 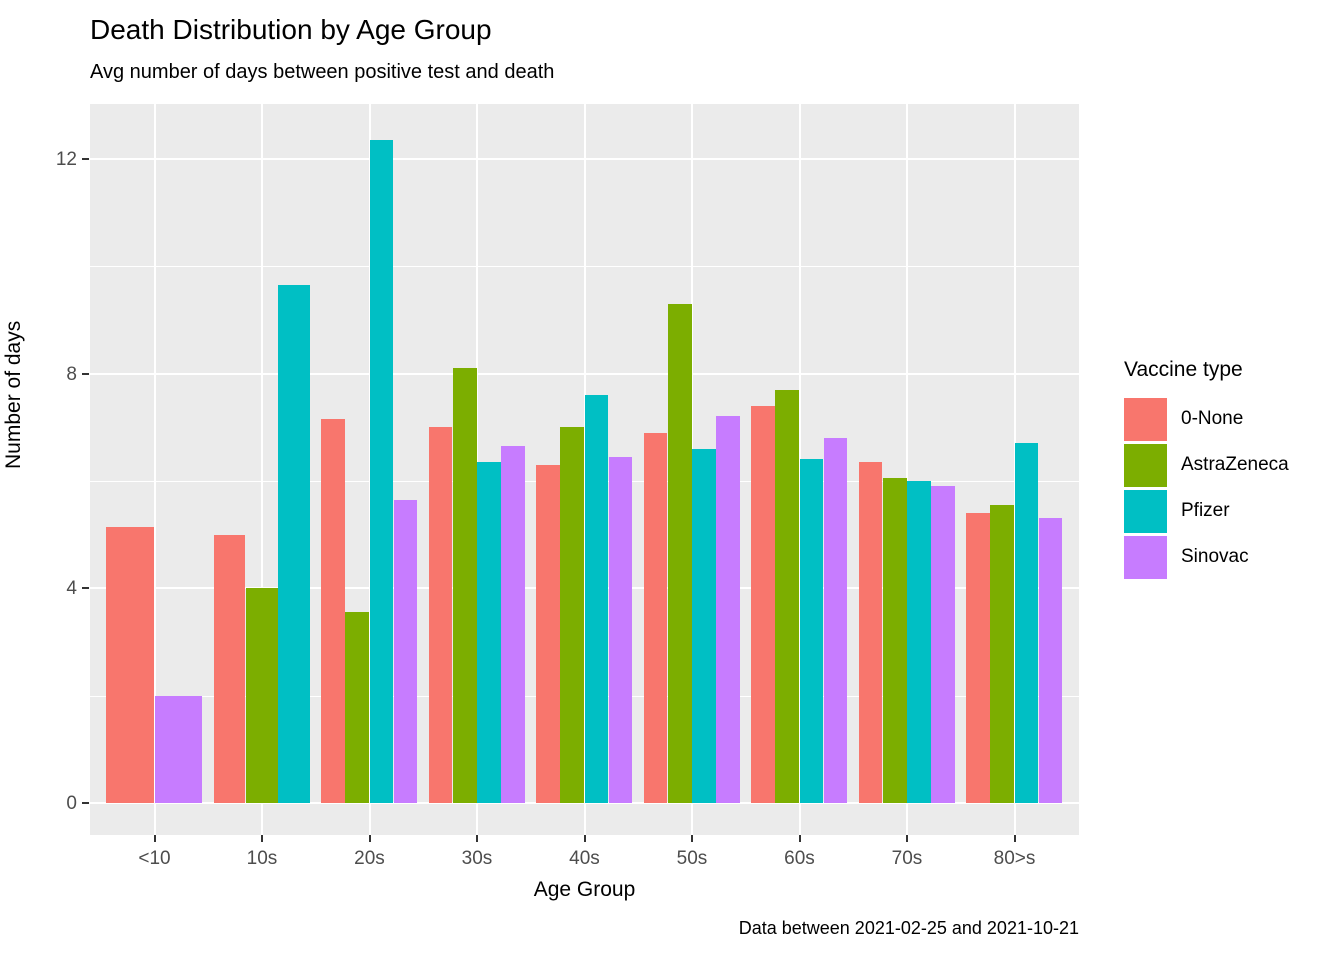 I want to click on bar-Sinovac-80>s, so click(x=1050, y=660).